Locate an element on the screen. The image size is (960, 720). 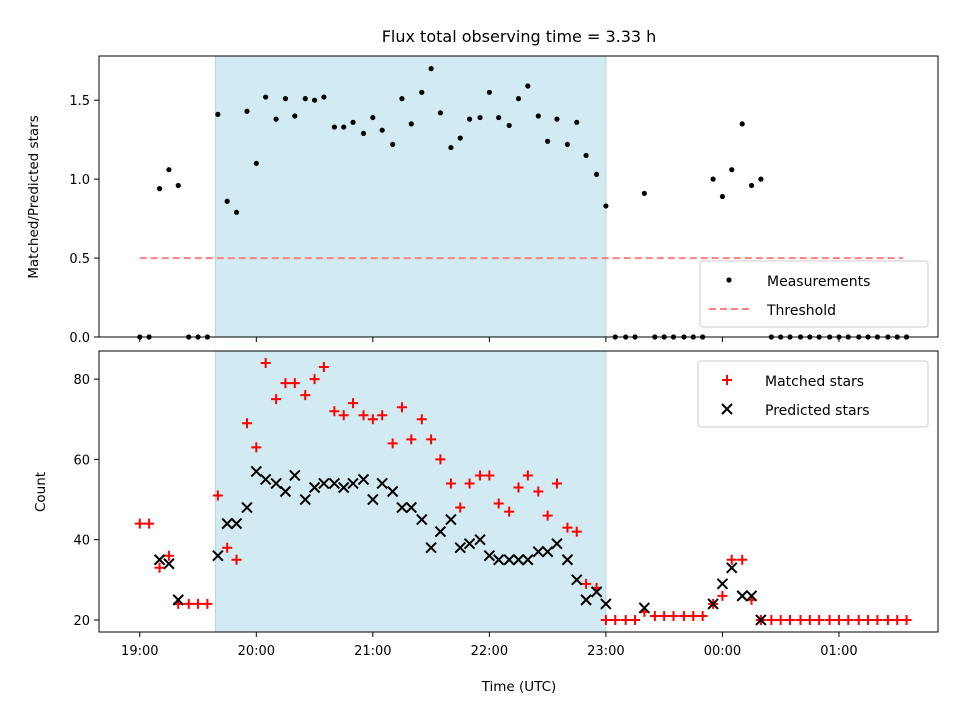
x-axis-label: Time (UTC) is located at coordinates (519, 687).